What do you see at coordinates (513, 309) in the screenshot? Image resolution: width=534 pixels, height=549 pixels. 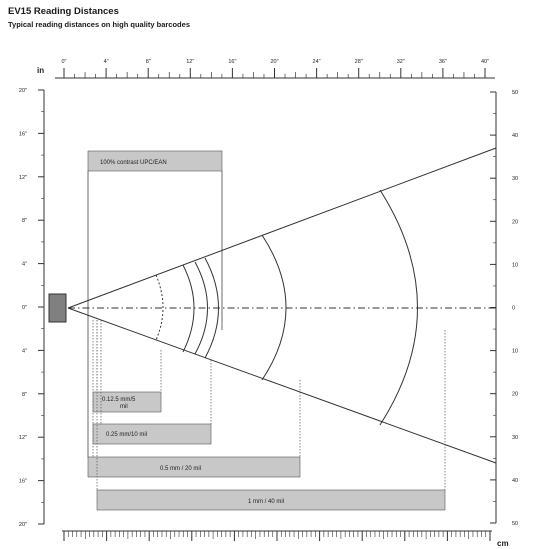 I see `right-axis-label: 0` at bounding box center [513, 309].